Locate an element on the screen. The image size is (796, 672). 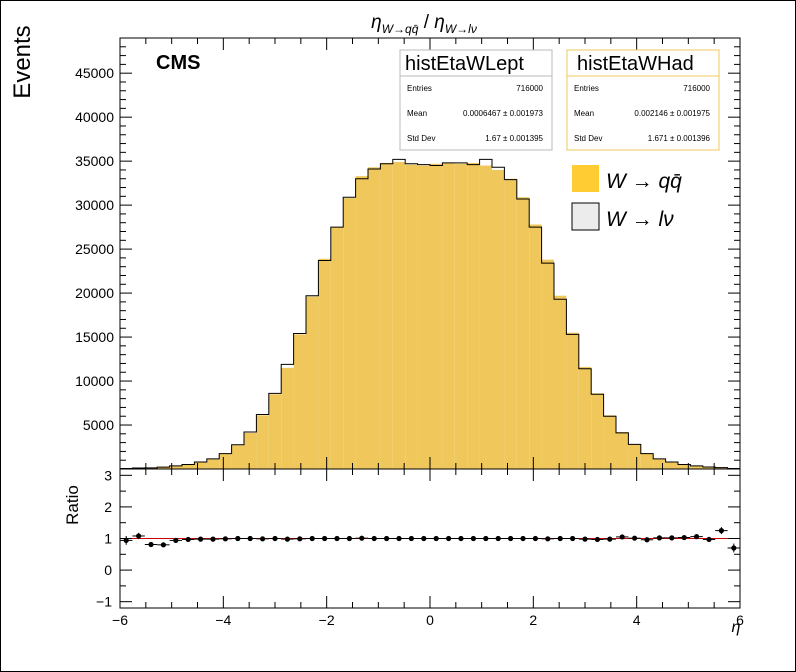
ratio-xtick-label-6: 6 is located at coordinates (740, 620).